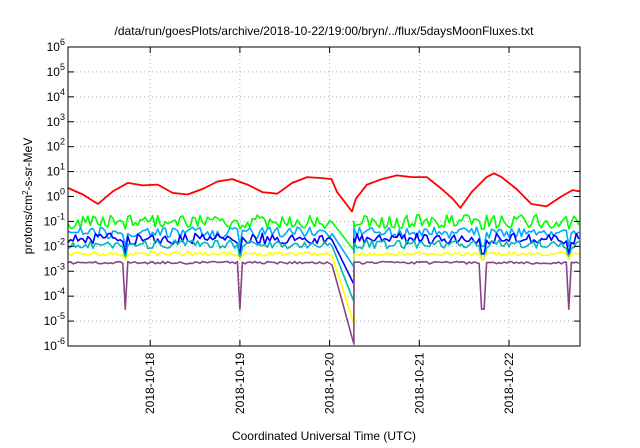  What do you see at coordinates (61, 291) in the screenshot?
I see `y-tick-label-exp: -4` at bounding box center [61, 291].